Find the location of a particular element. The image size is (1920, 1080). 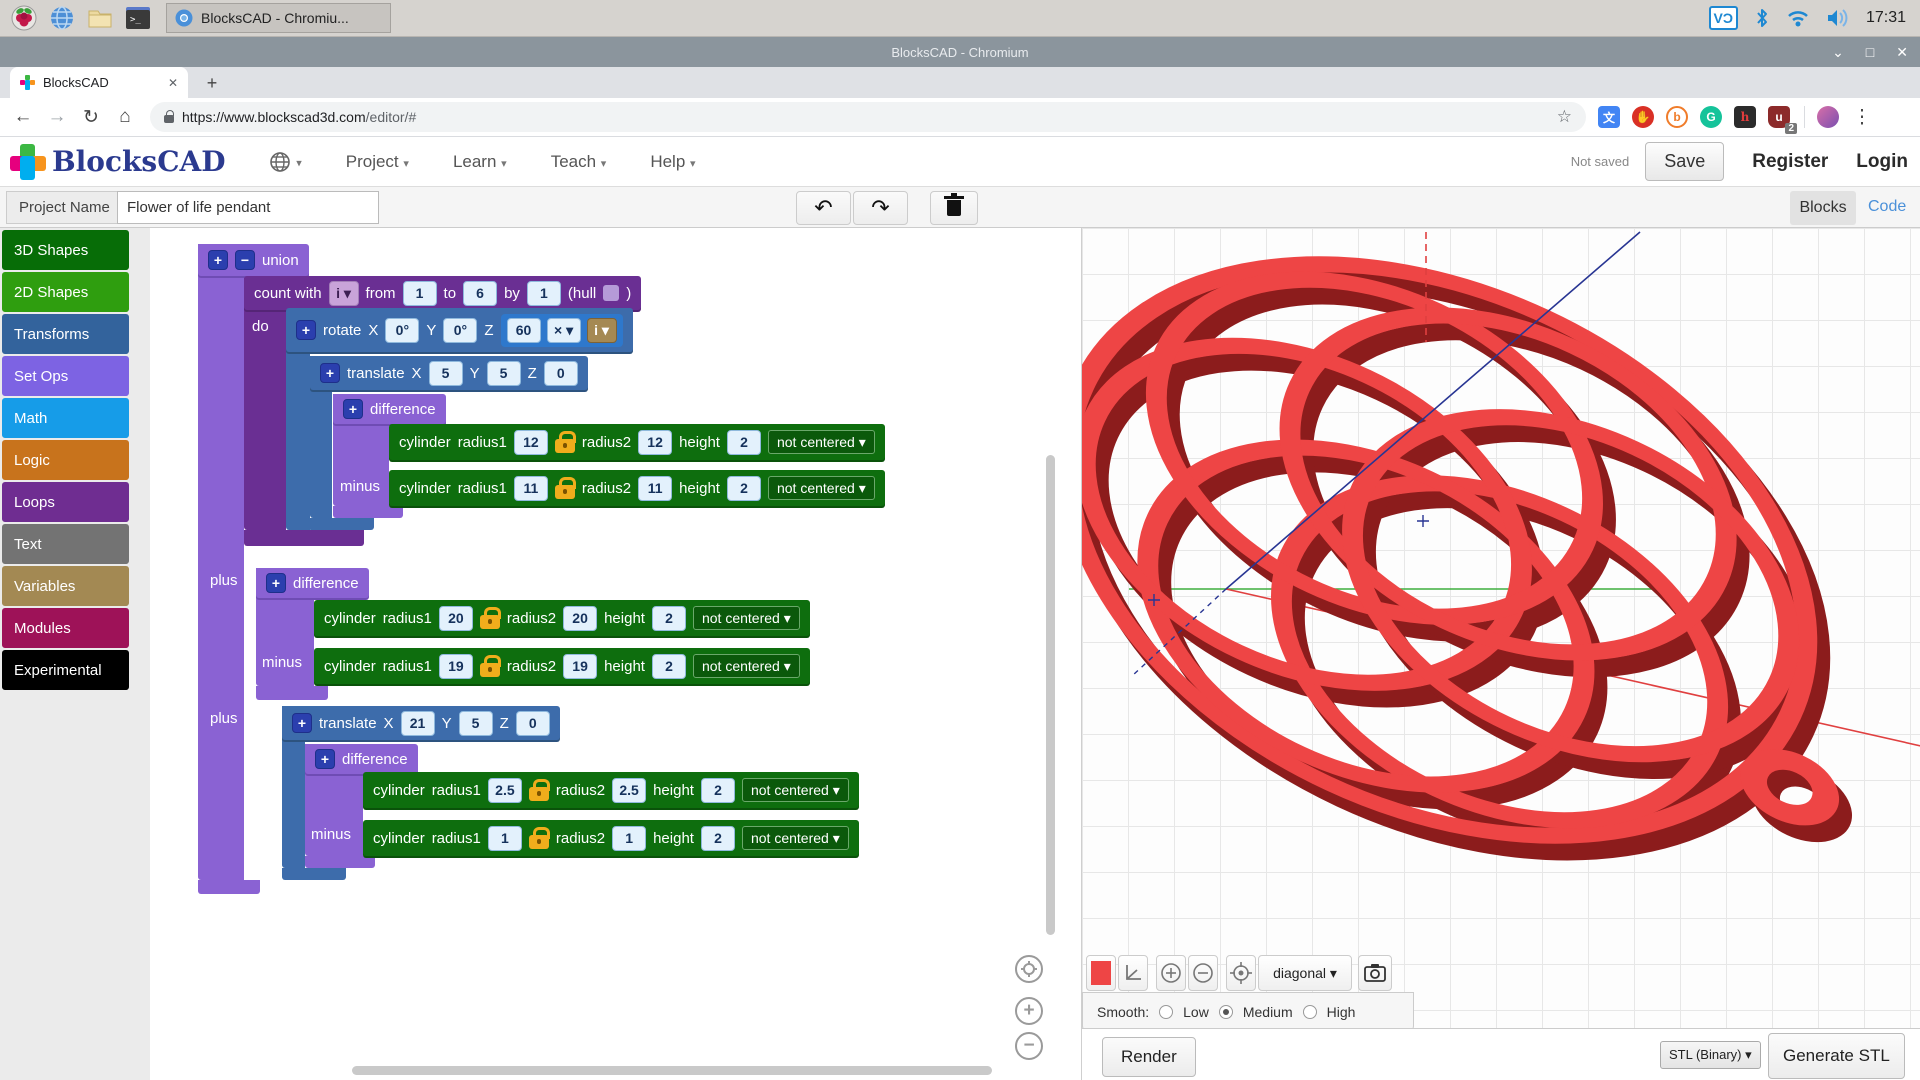

bookmark-star-icon: ☆ is located at coordinates (1564, 116).